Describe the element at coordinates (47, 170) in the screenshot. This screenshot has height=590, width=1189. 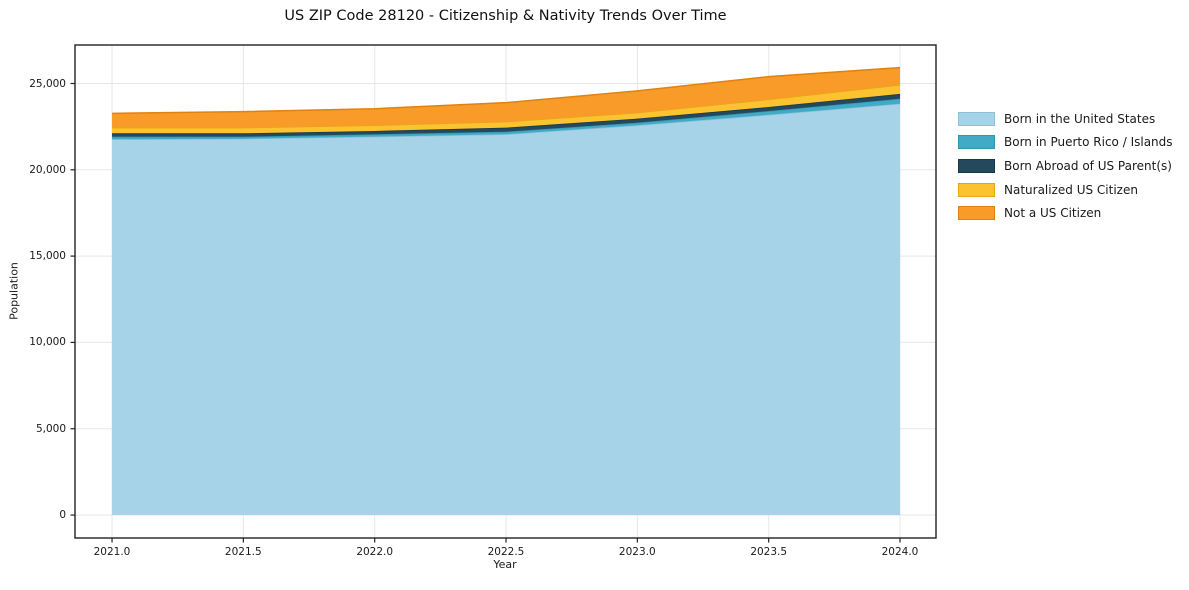
I see `y-tick-20000: 20,000` at that location.